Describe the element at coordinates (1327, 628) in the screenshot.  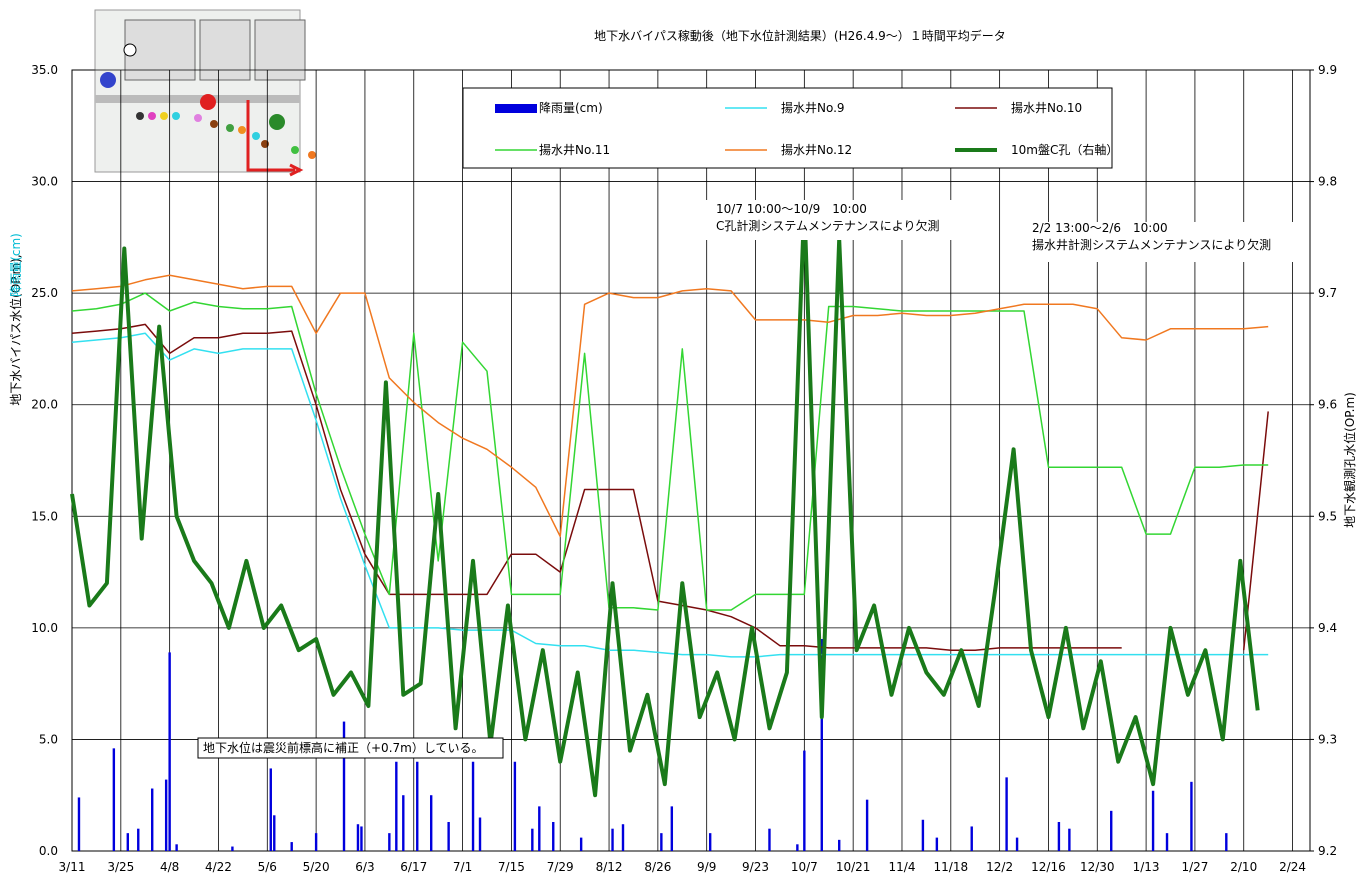
I see `y2-tick-label: 9.4` at that location.